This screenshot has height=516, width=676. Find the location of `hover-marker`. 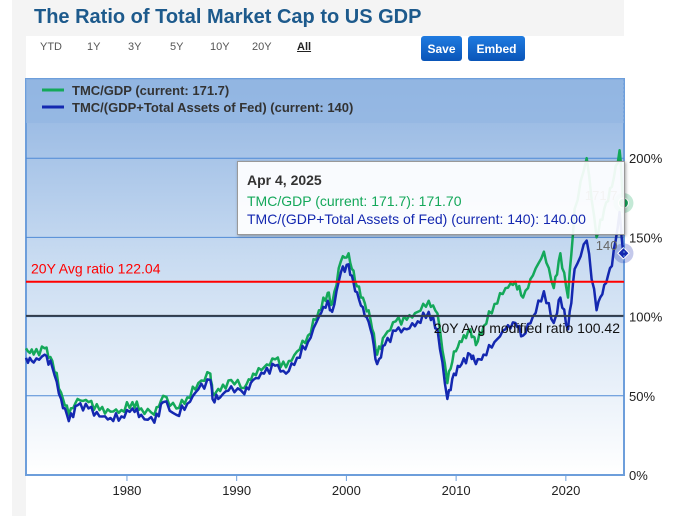

hover-marker is located at coordinates (623, 253).